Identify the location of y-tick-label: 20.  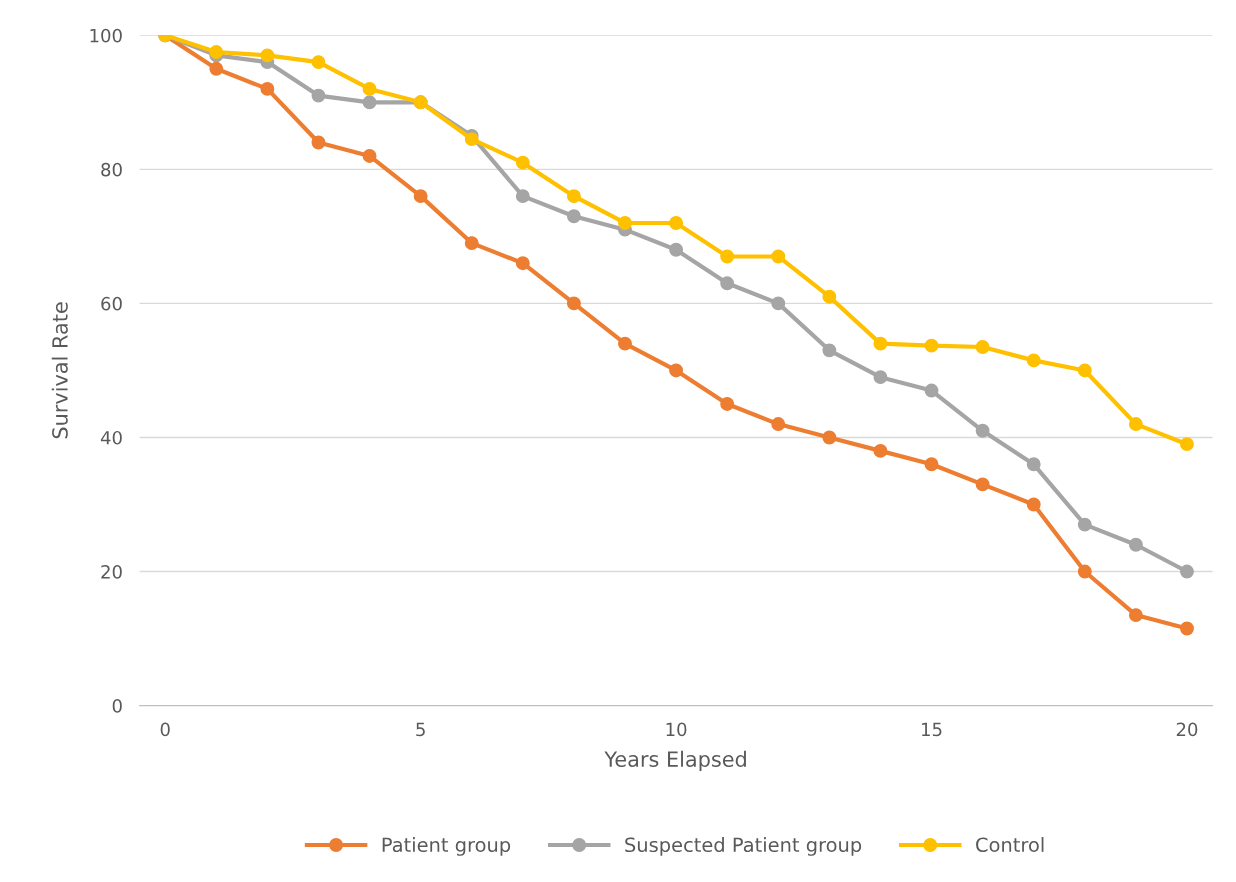
(111, 572).